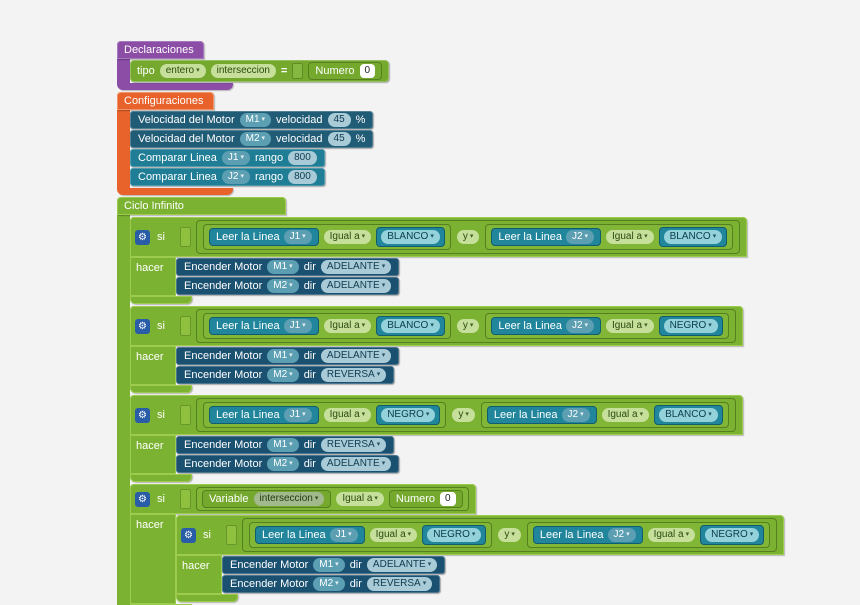 The width and height of the screenshot is (860, 605). Describe the element at coordinates (436, 349) in the screenshot. I see `if-block-2: ⚙ si Leer la Linea J1 ▾ Igual a ▾` at that location.